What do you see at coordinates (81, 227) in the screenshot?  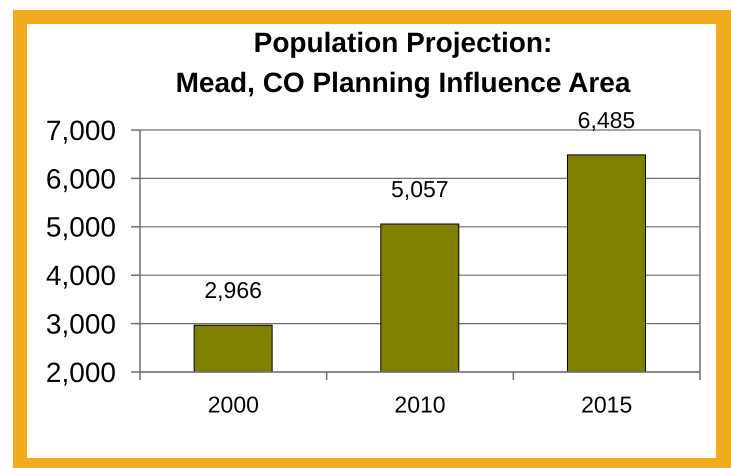 I see `y-tick-label: 5,000` at bounding box center [81, 227].